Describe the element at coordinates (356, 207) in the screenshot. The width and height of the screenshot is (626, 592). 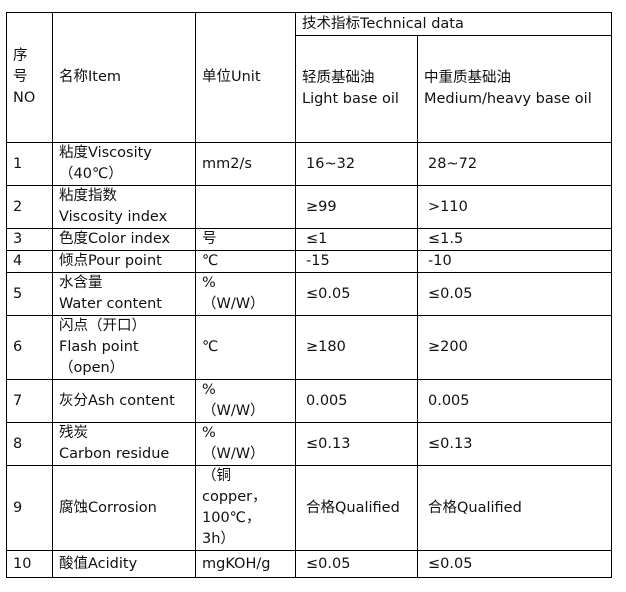
I see `cell-light: ≥99` at that location.